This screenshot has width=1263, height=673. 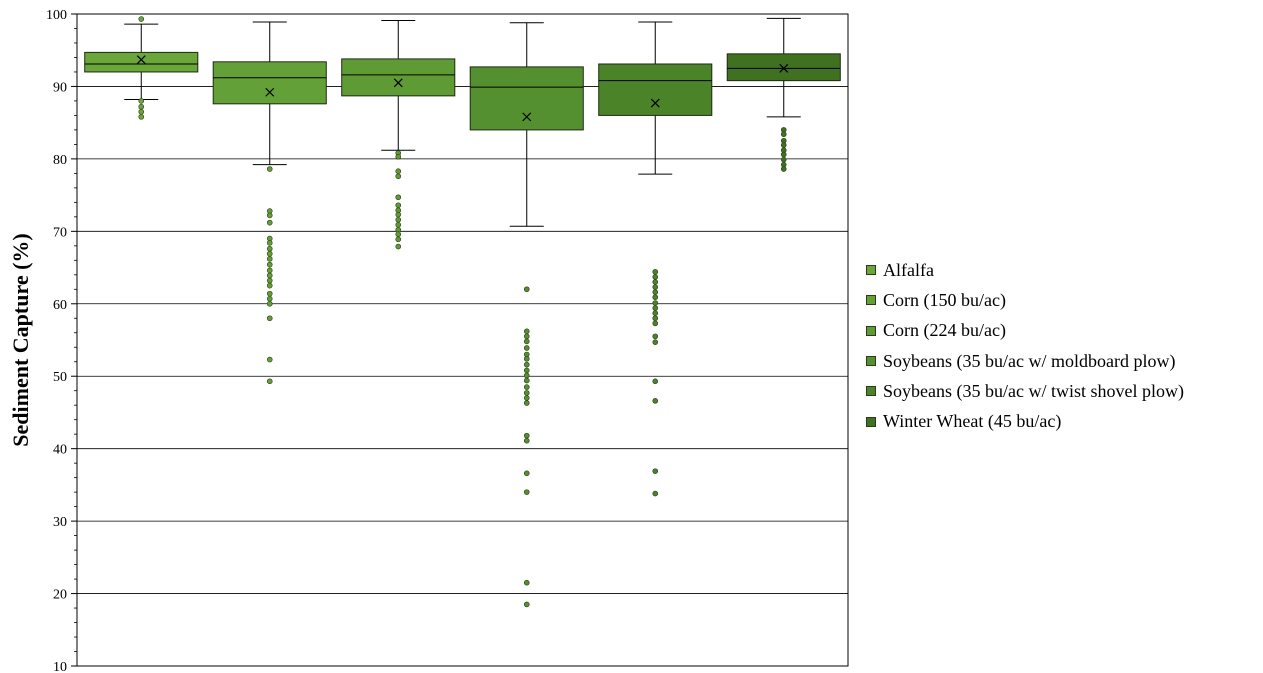 I want to click on legend-item: Winter Wheat (45 bu/ac), so click(x=1025, y=421).